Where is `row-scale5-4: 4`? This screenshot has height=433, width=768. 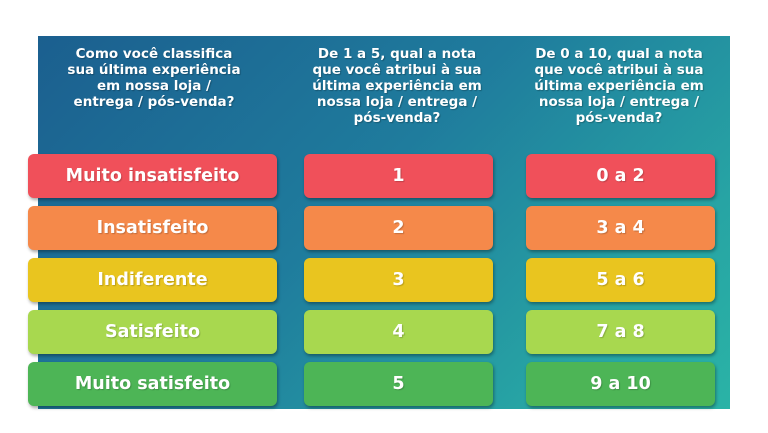
row-scale5-4: 4 is located at coordinates (398, 332).